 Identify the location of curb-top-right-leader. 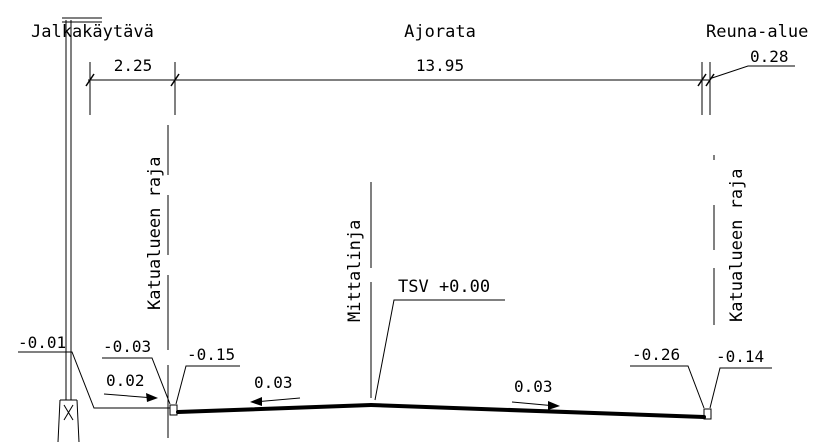
(667, 387).